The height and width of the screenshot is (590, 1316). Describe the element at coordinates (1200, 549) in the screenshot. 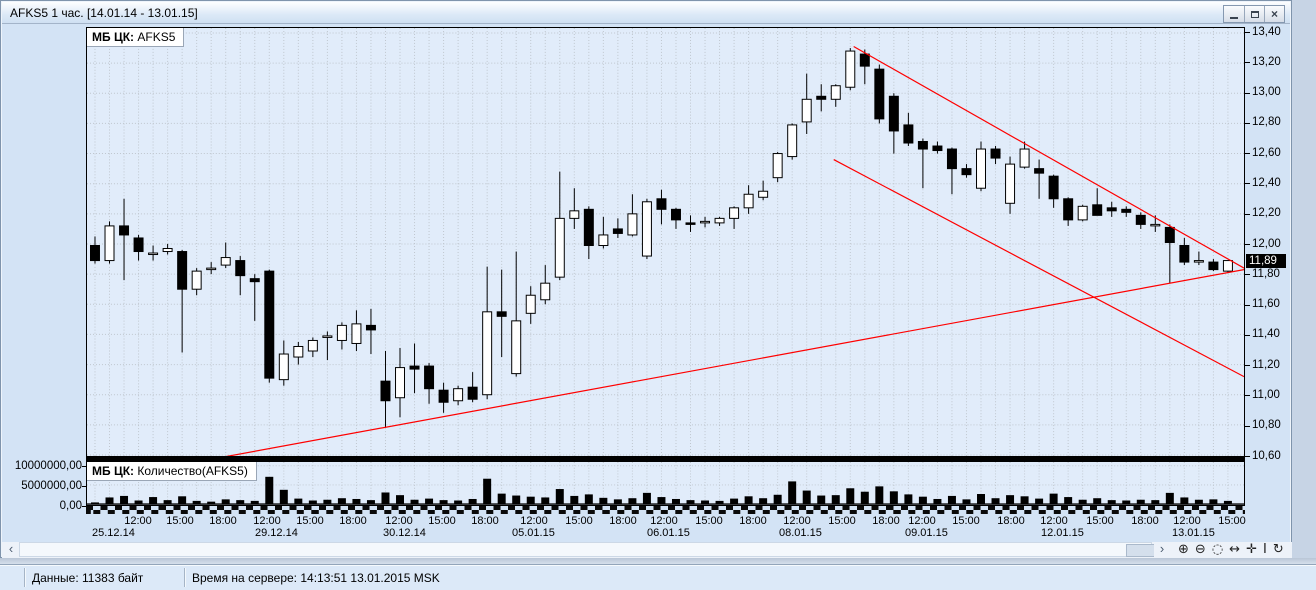

I see `zoom-out-icon: ⊖` at that location.